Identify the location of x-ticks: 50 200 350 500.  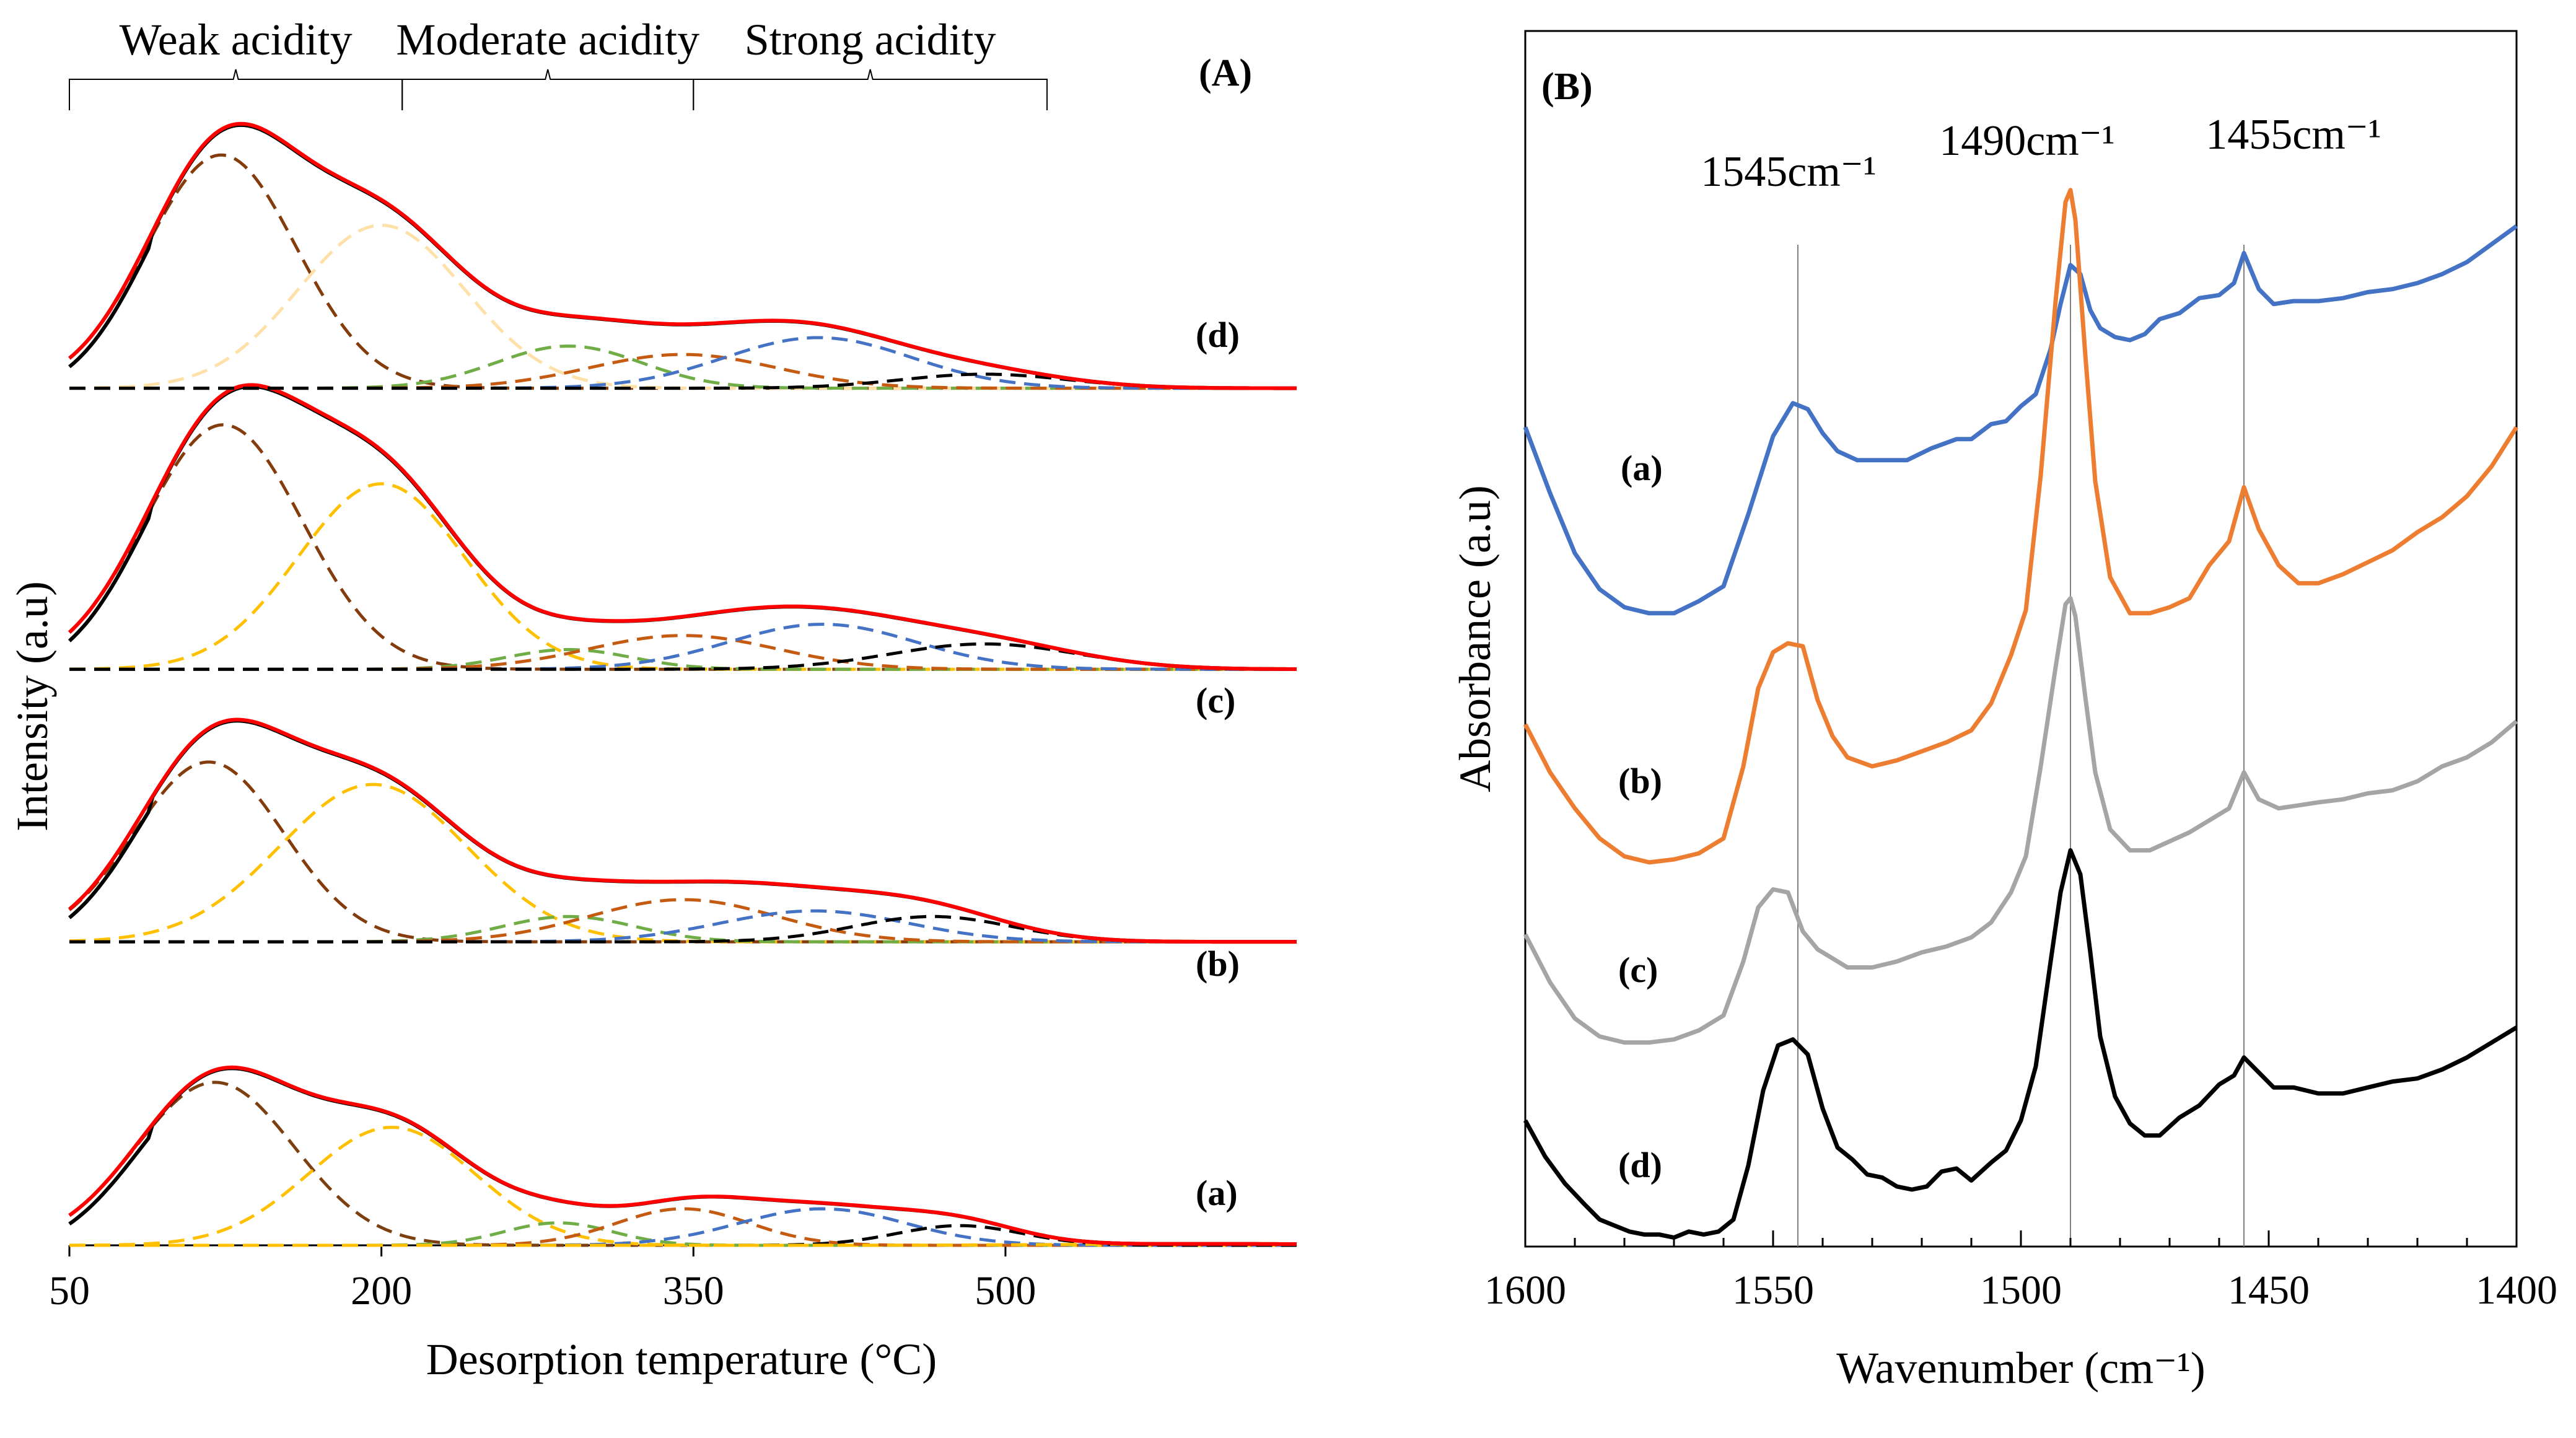
(542, 1279).